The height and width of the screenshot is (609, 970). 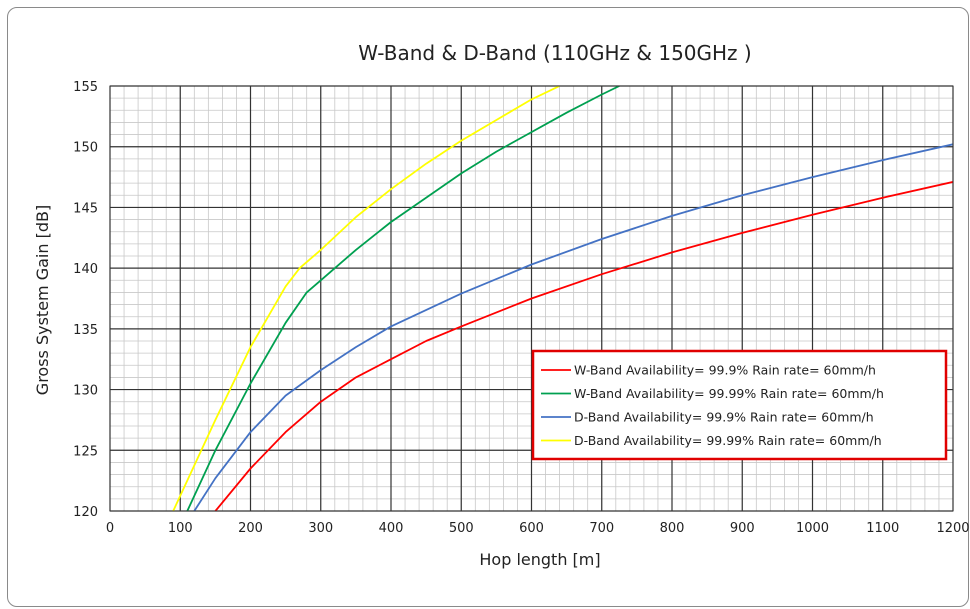 I want to click on y-tick-label: 120, so click(x=85, y=512).